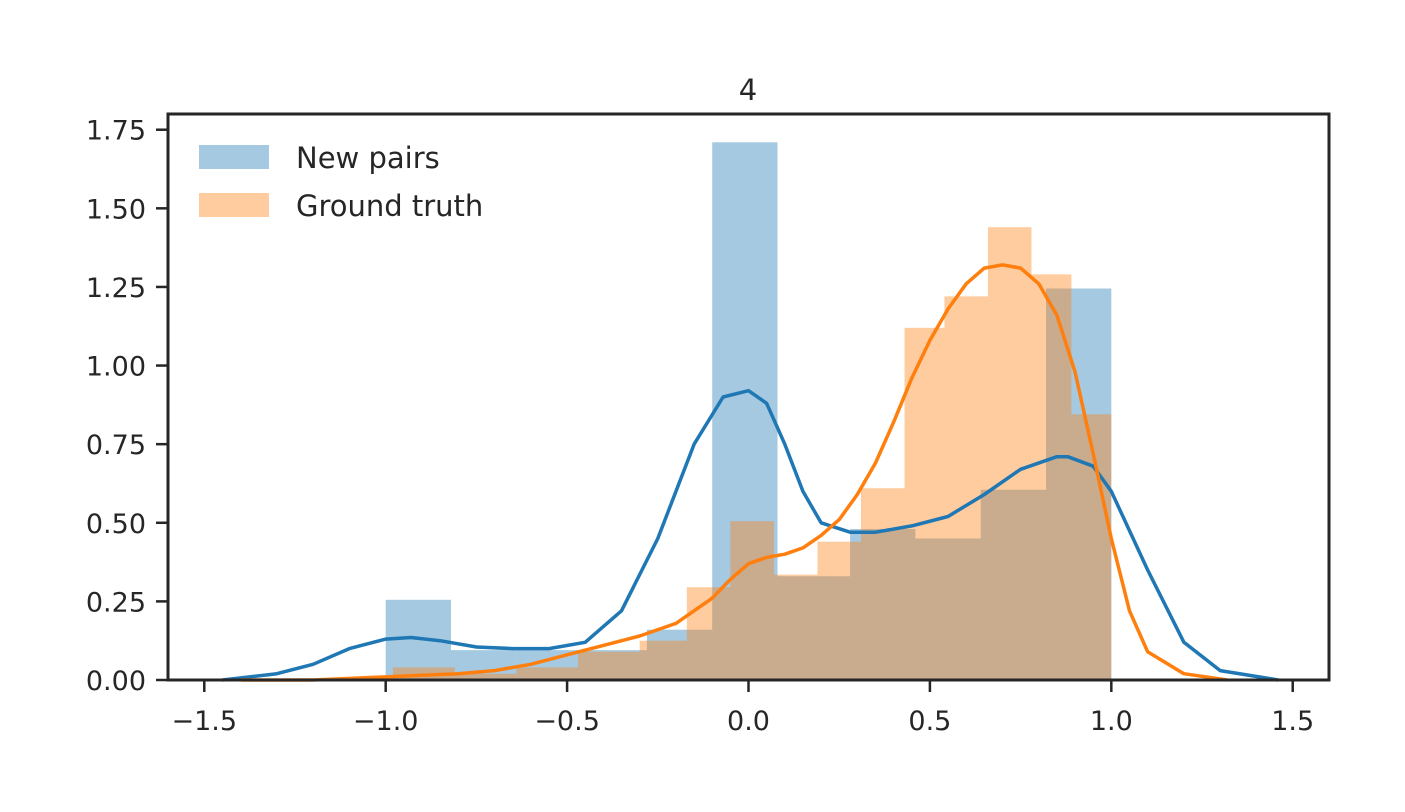 This screenshot has width=1405, height=812. What do you see at coordinates (567, 721) in the screenshot?
I see `x-tick-label: −0.5` at bounding box center [567, 721].